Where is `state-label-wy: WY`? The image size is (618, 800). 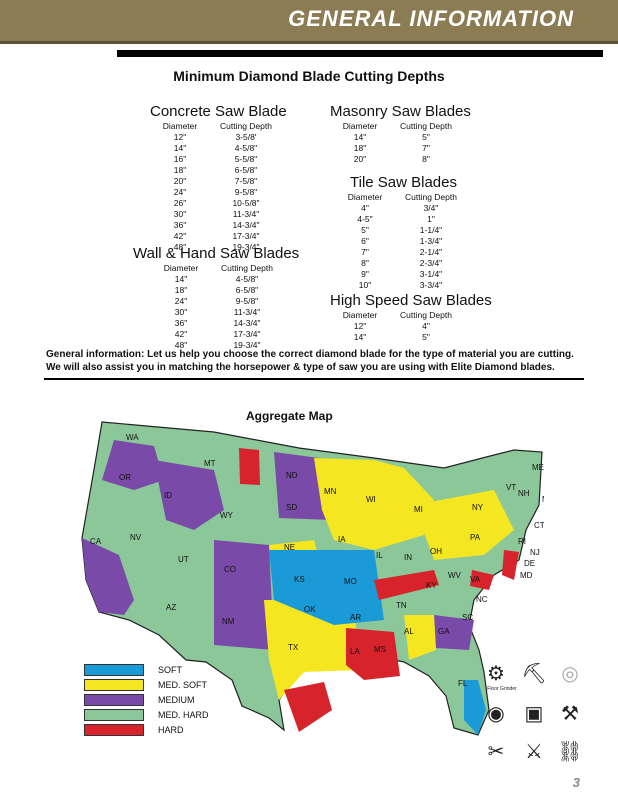
state-label-wy: WY is located at coordinates (227, 515).